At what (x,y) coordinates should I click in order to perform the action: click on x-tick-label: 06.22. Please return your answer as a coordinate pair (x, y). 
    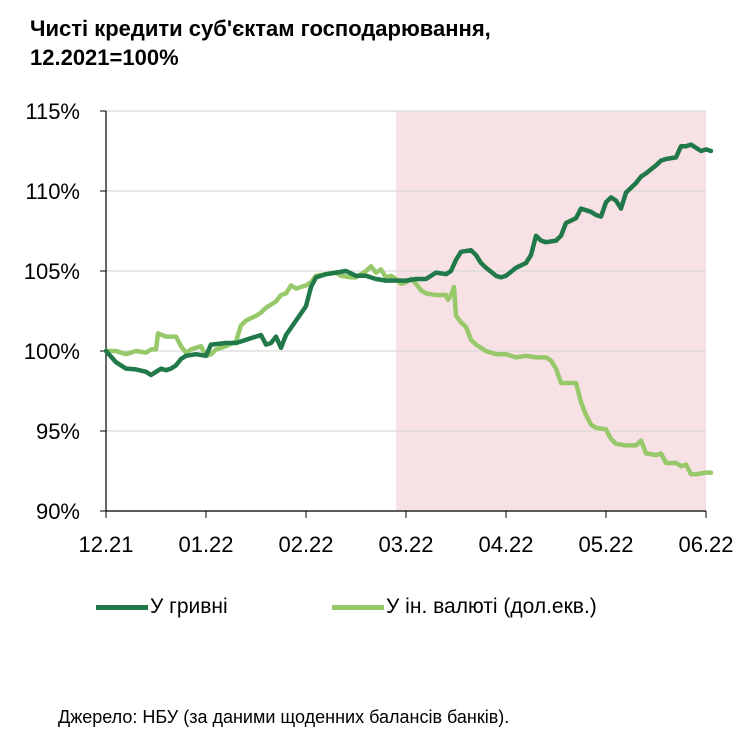
    Looking at the image, I should click on (705, 544).